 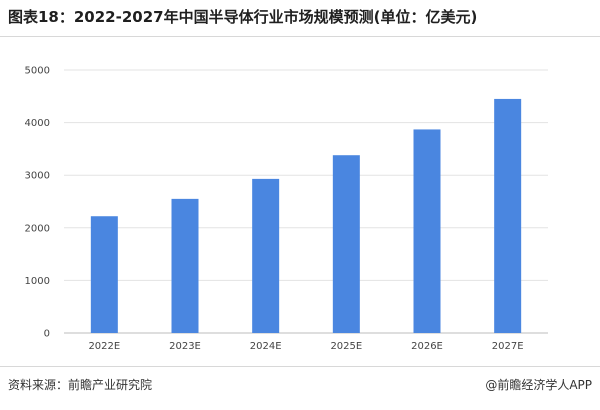 I want to click on y-tick-label: 5000, so click(x=37, y=71).